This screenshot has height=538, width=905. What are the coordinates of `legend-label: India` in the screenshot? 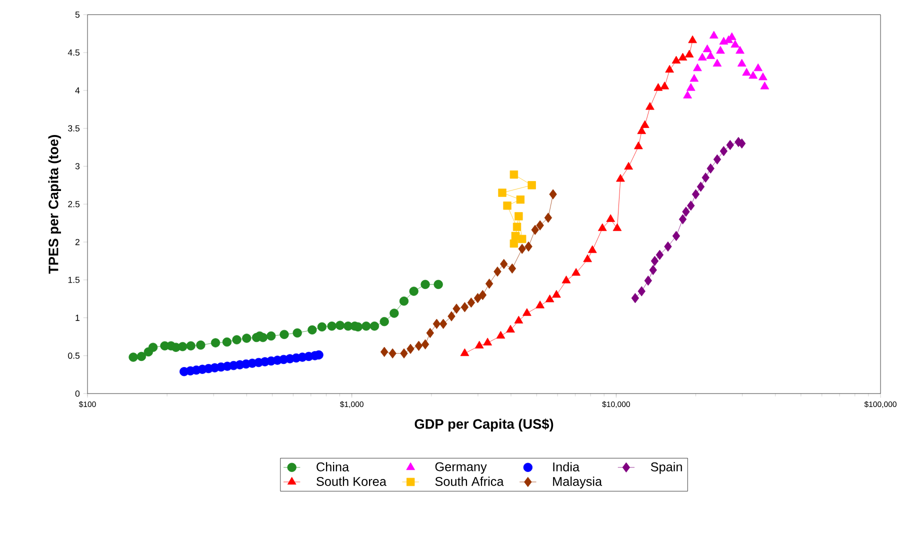 It's located at (566, 467).